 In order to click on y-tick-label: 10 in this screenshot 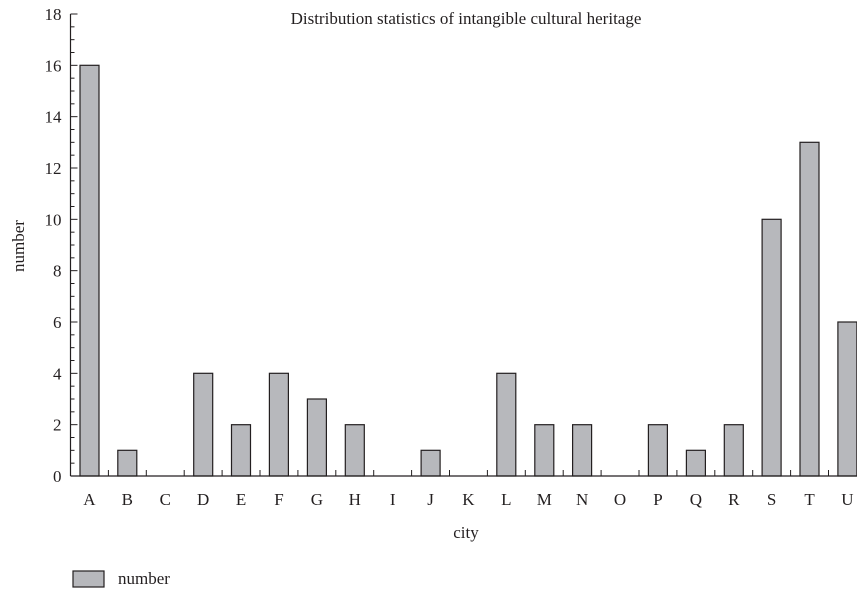, I will do `click(53, 219)`.